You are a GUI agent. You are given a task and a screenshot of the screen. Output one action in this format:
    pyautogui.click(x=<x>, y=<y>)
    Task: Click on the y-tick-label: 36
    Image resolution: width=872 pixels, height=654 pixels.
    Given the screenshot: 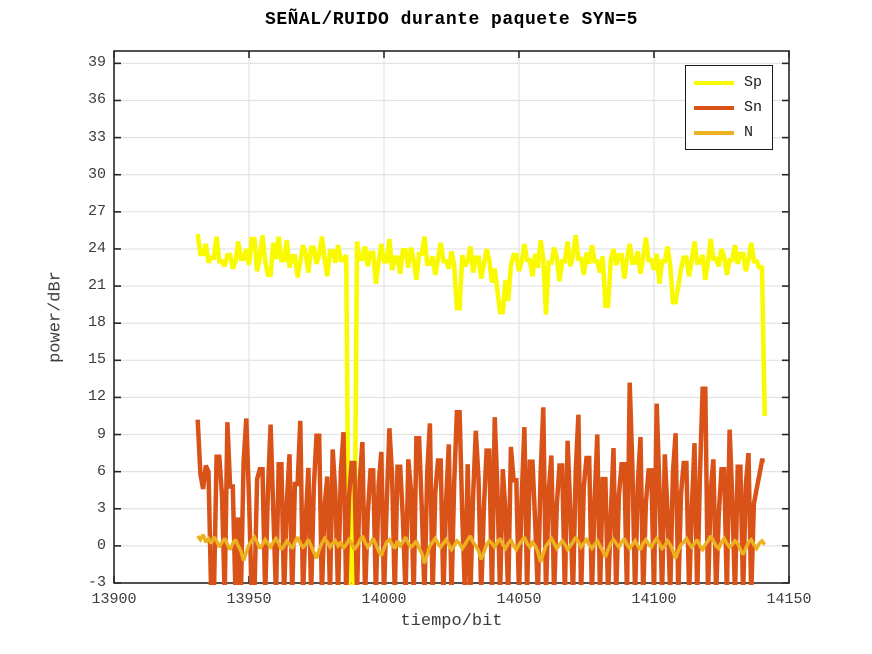 What is the action you would take?
    pyautogui.click(x=96, y=100)
    